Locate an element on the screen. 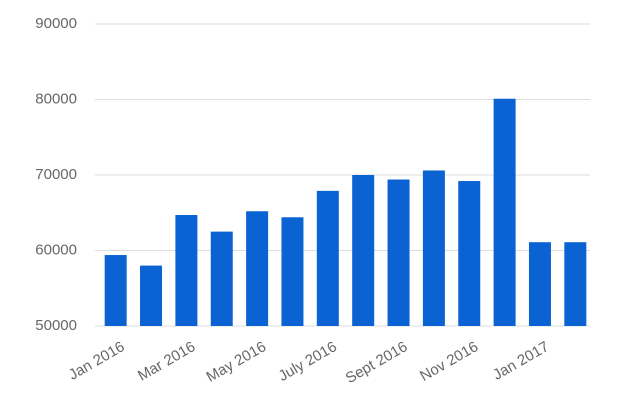  y-tick-label: 60000 is located at coordinates (56, 249).